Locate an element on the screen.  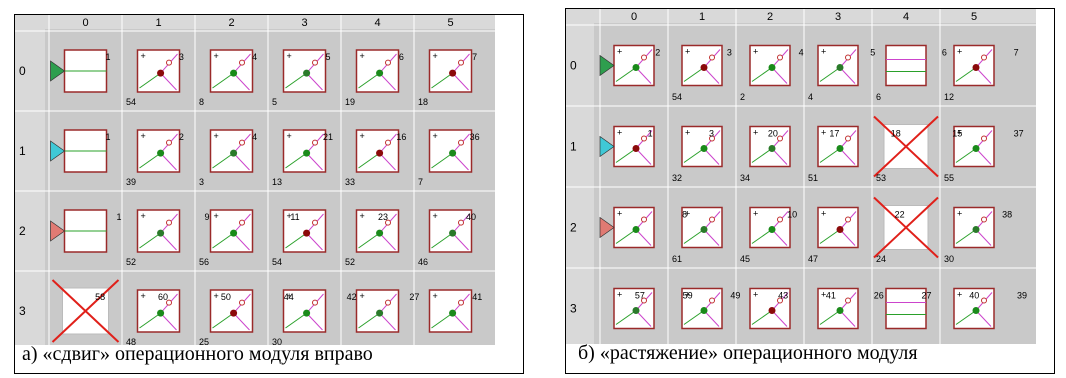
column-label: 3 is located at coordinates (304, 23).